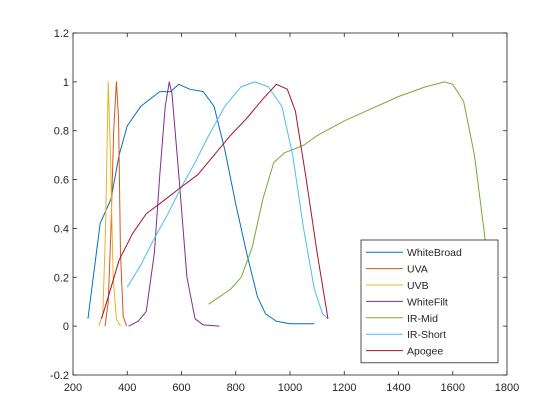  What do you see at coordinates (127, 388) in the screenshot?
I see `x-tick-label: 400` at bounding box center [127, 388].